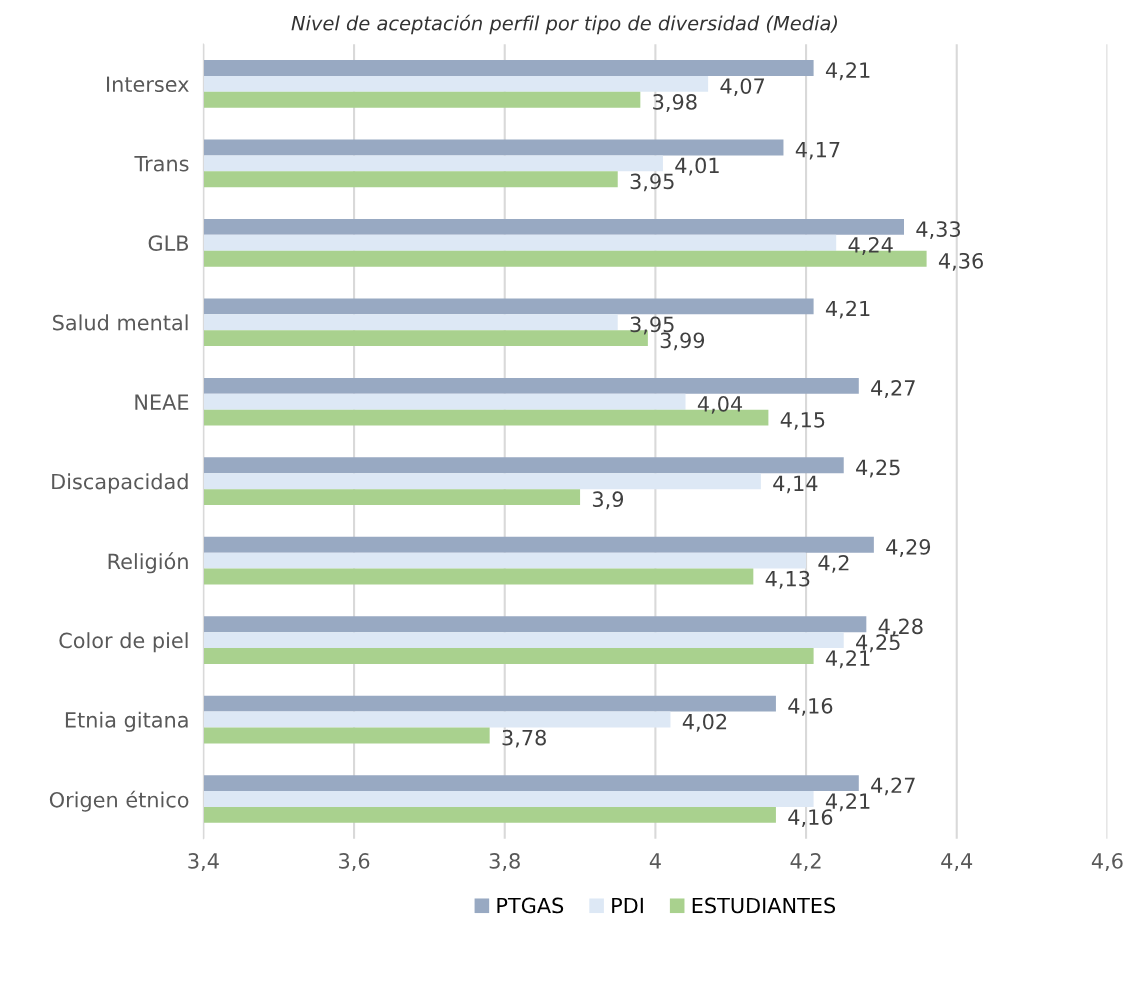  I want to click on data-label: 4,04, so click(720, 404).